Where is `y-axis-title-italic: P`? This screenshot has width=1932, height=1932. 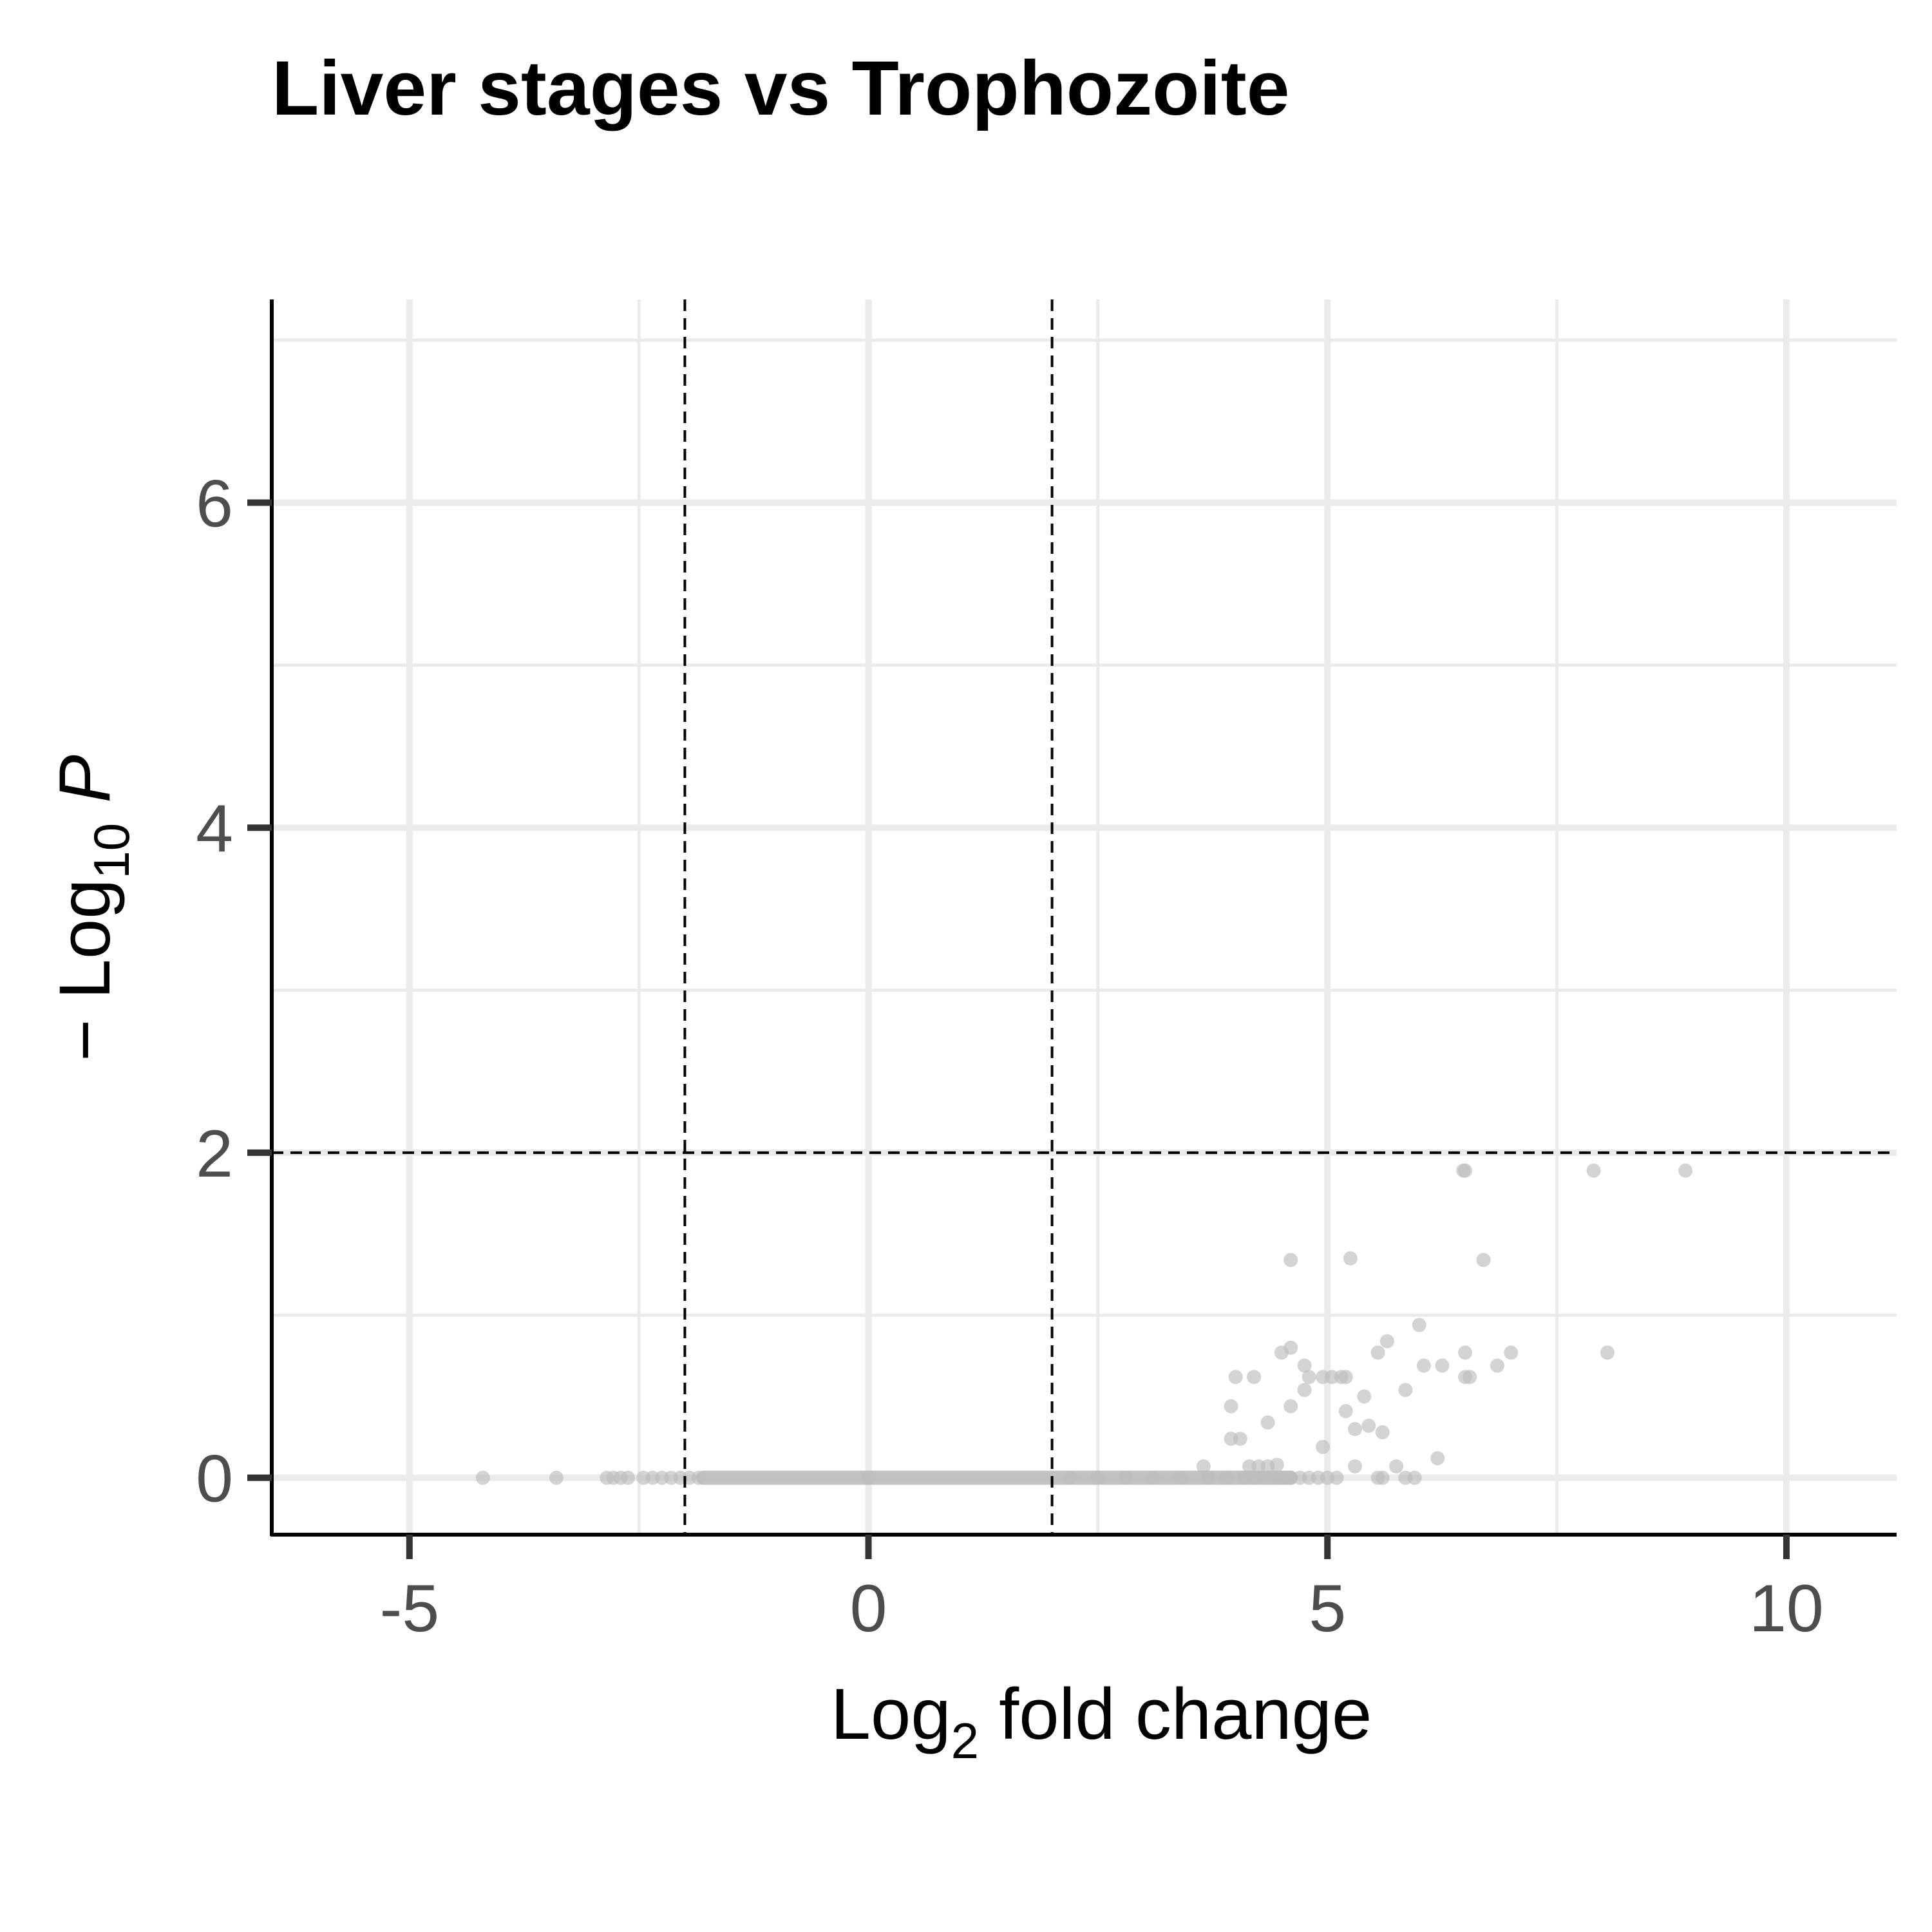 y-axis-title-italic: P is located at coordinates (84, 789).